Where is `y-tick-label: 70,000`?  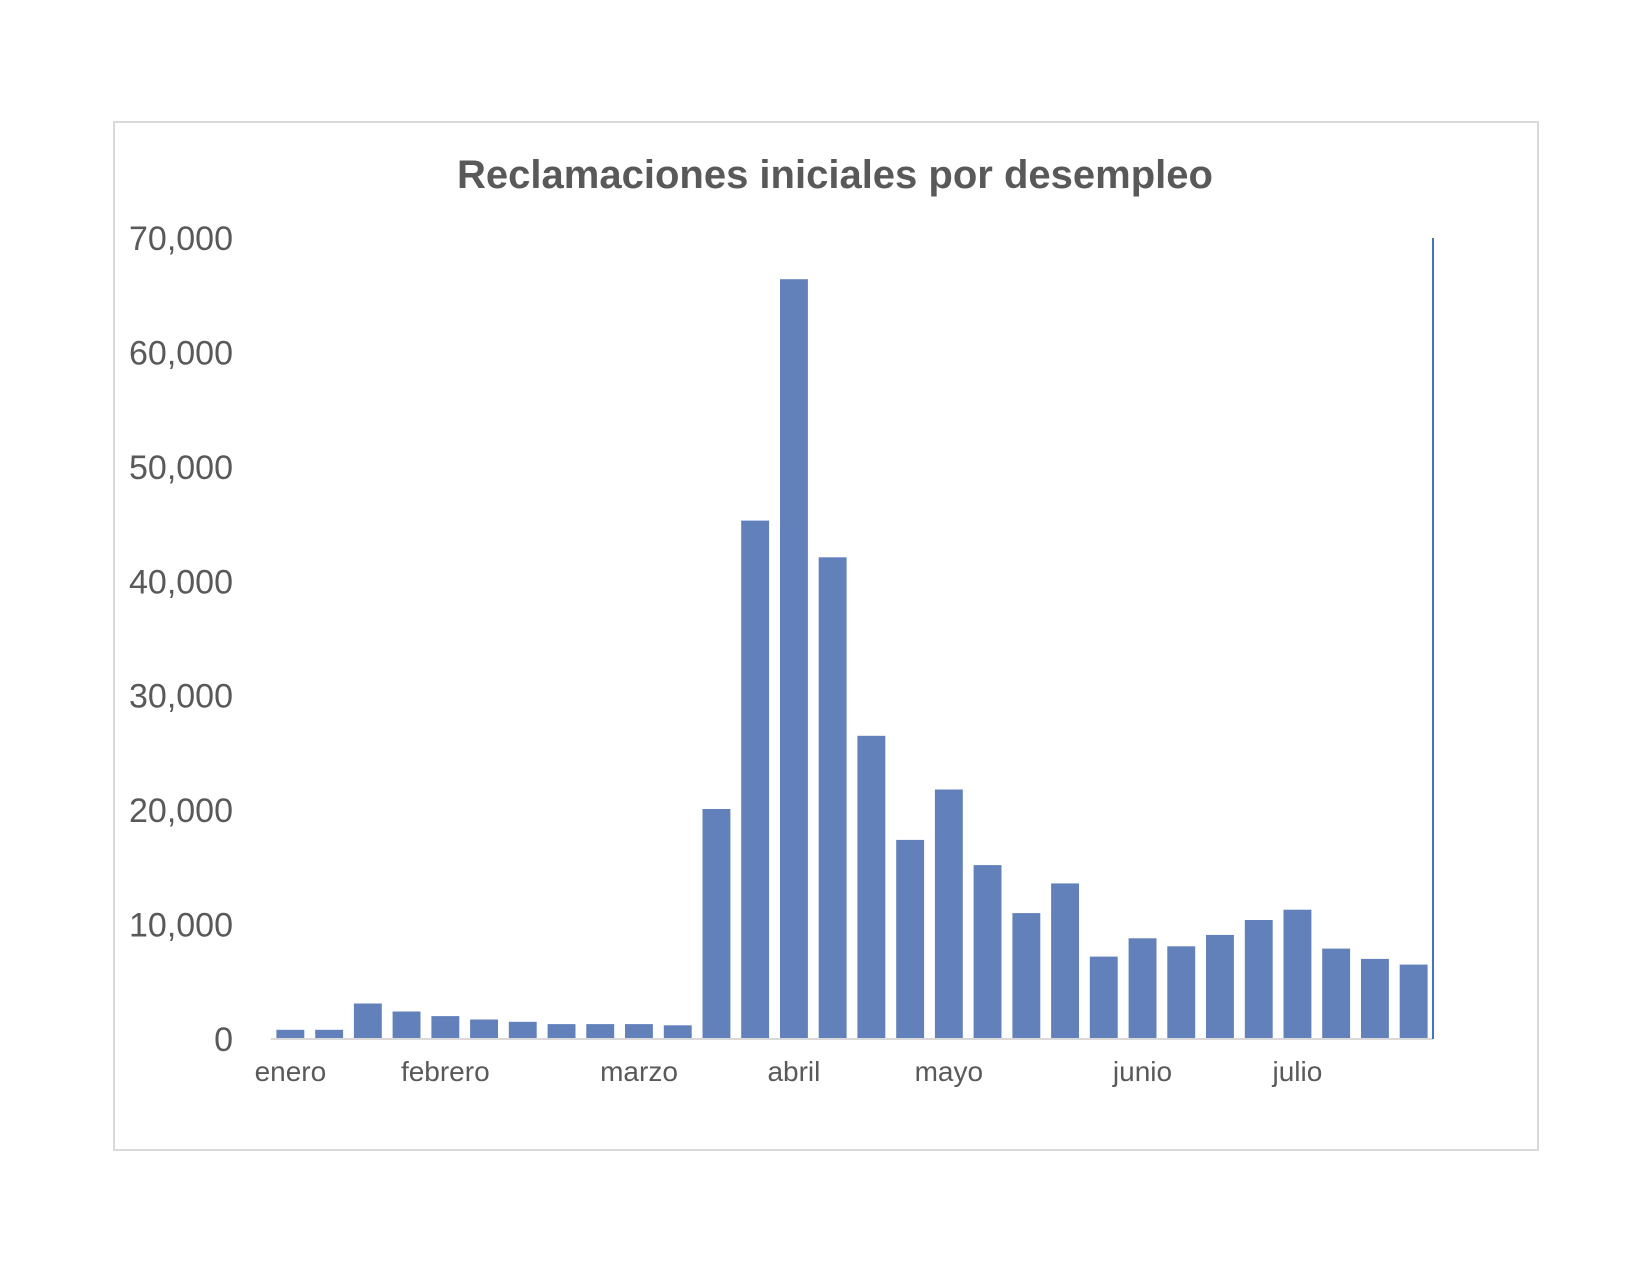 y-tick-label: 70,000 is located at coordinates (181, 239).